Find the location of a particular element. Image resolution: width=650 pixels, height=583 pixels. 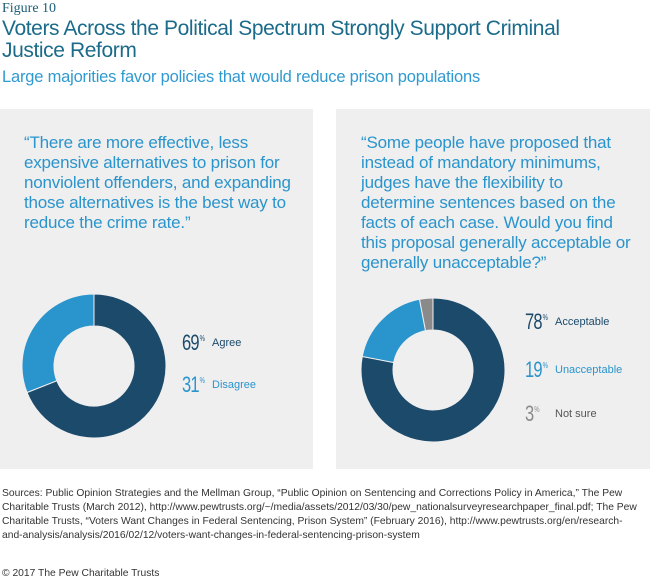

slice-not-sure is located at coordinates (426, 314).